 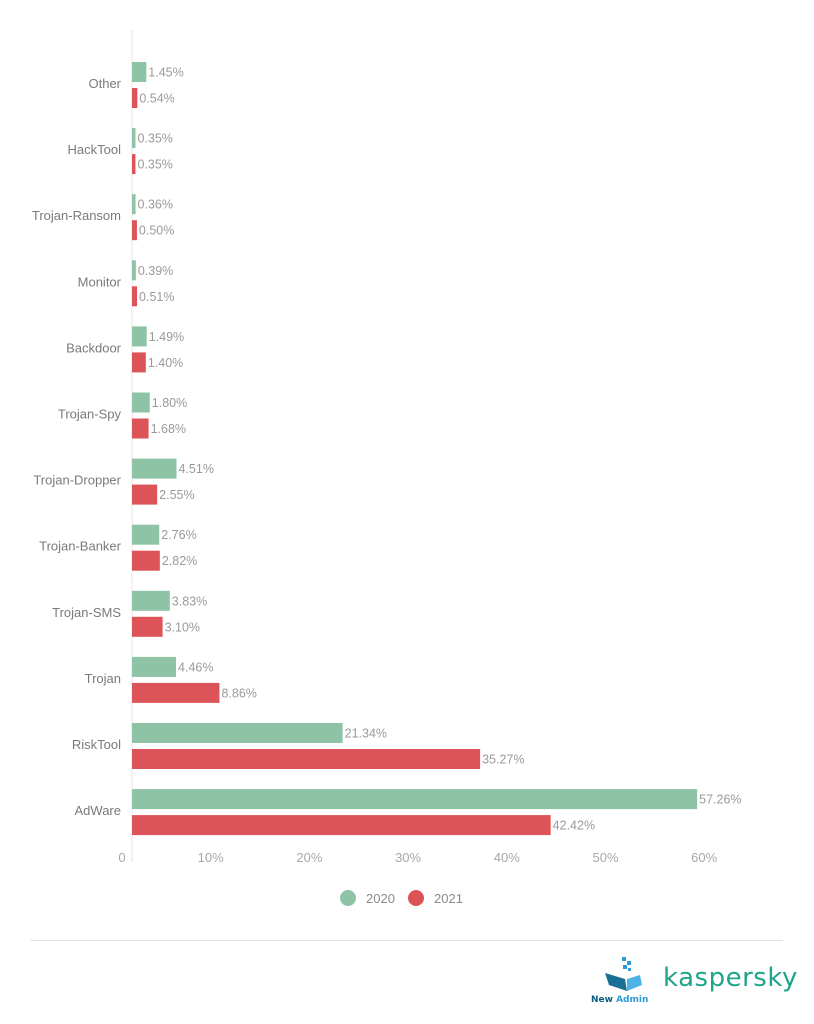 What do you see at coordinates (156, 297) in the screenshot?
I see `data-label-2021: 0.51%` at bounding box center [156, 297].